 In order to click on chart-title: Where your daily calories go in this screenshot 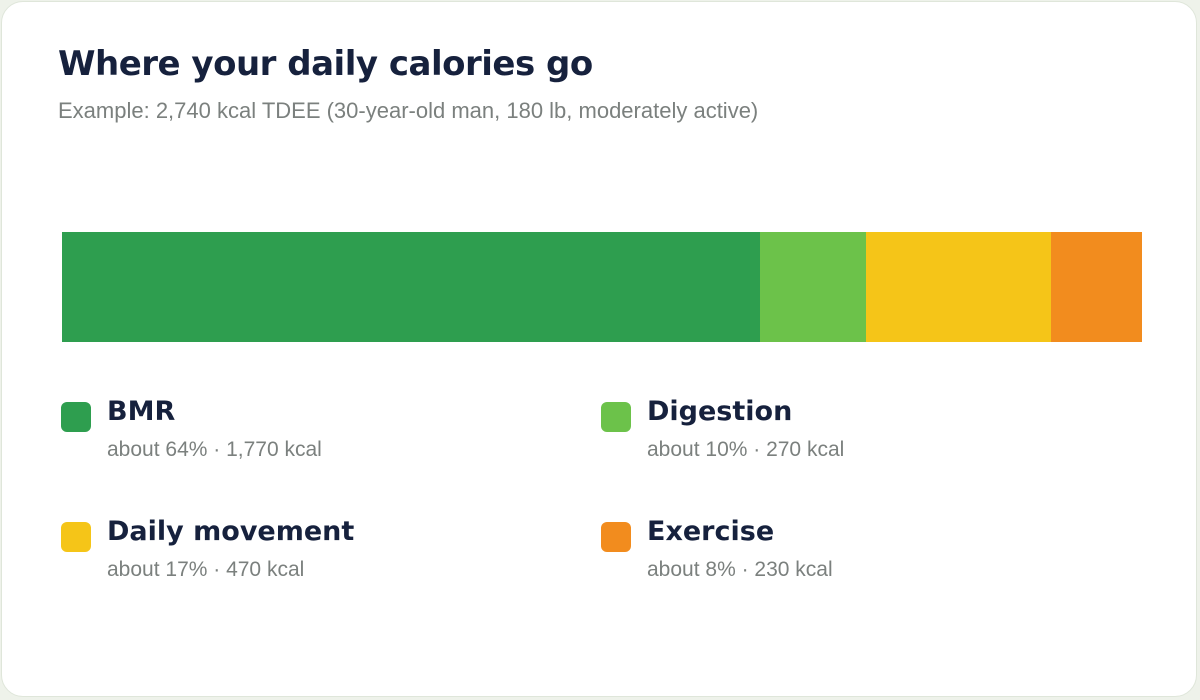, I will do `click(325, 64)`.